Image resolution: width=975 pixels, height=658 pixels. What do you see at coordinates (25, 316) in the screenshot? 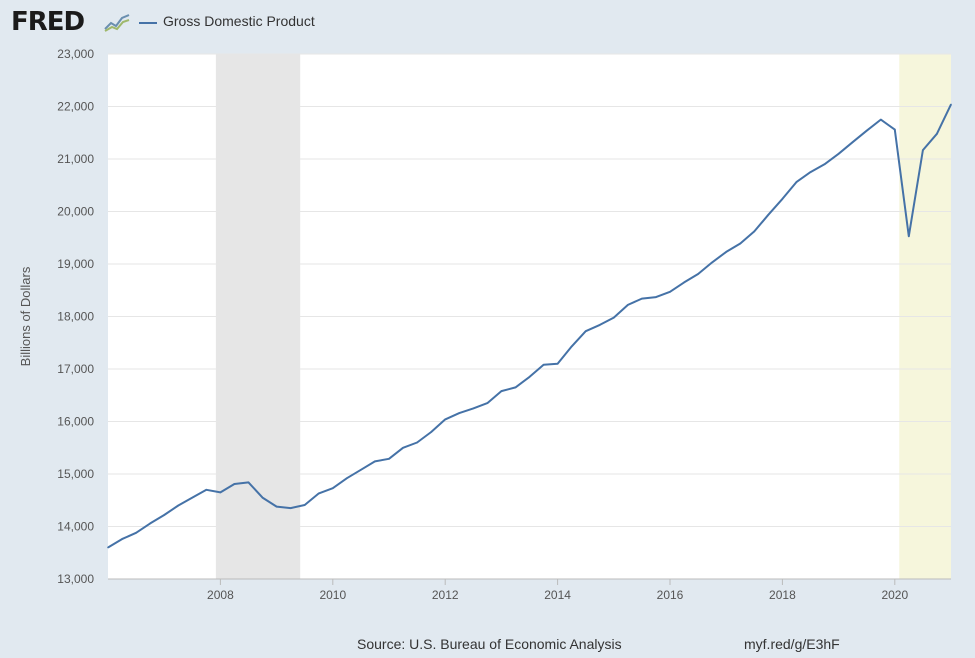
I see `y-axis-label: Billions of Dollars` at bounding box center [25, 316].